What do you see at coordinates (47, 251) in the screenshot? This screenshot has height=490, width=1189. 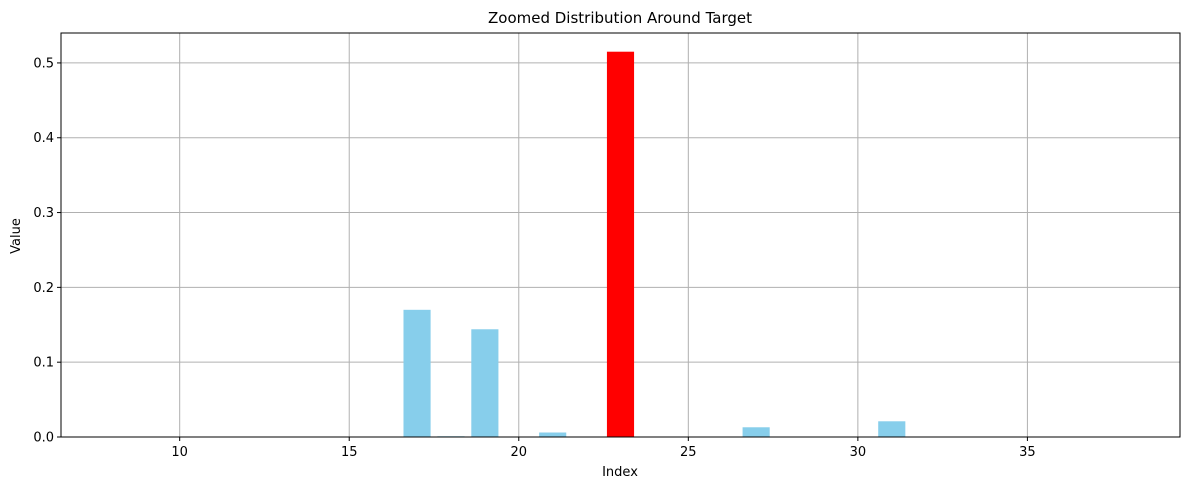 I see `y-axis-ticks: 0.0 0.1 0.2 0.3 0.4 0.5` at bounding box center [47, 251].